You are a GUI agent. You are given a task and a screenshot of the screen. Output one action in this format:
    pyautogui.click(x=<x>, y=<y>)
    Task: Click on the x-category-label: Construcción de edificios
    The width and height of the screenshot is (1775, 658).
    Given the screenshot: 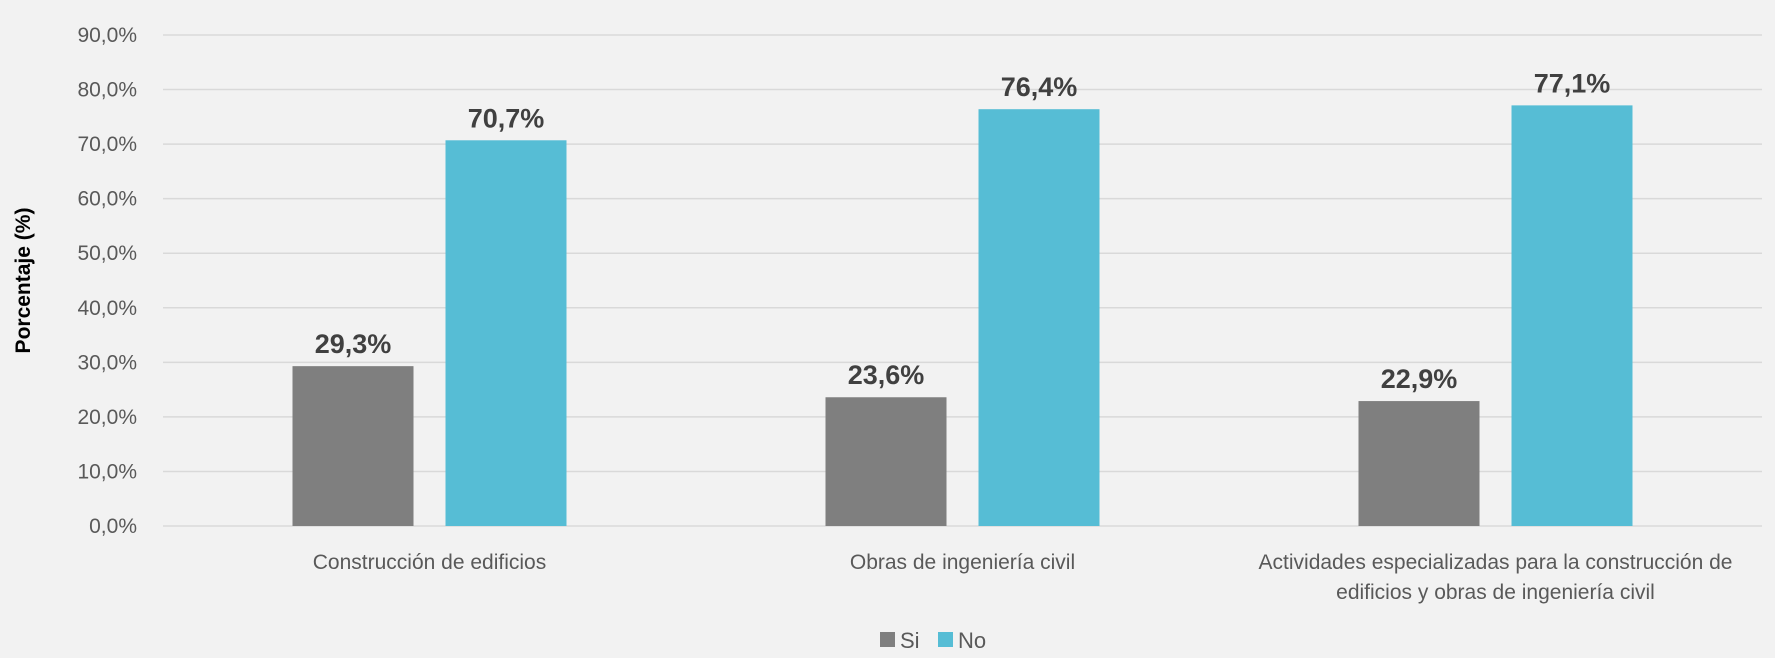 What is the action you would take?
    pyautogui.click(x=429, y=562)
    